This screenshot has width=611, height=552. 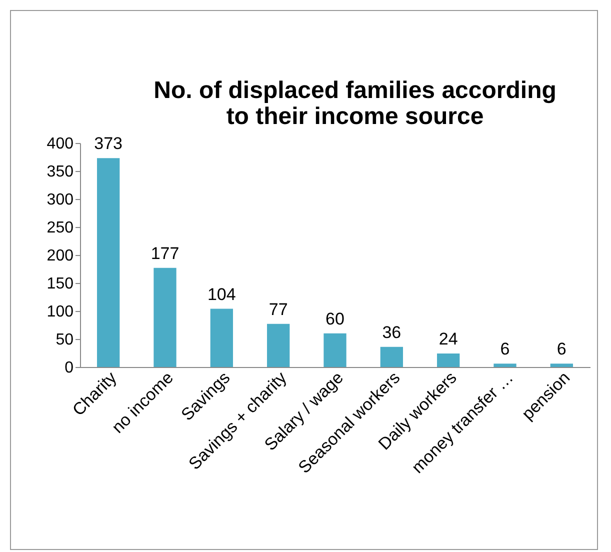 I want to click on data-label: 24, so click(x=448, y=339).